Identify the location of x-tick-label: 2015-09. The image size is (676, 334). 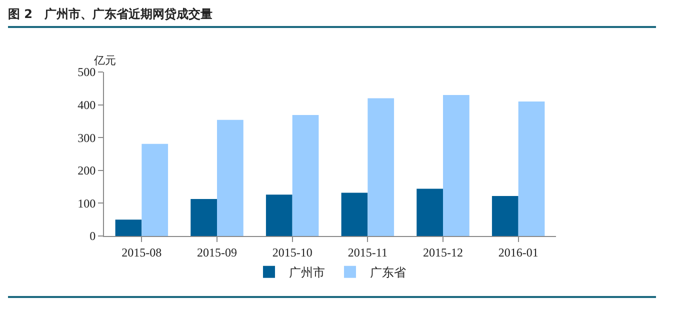
(217, 252).